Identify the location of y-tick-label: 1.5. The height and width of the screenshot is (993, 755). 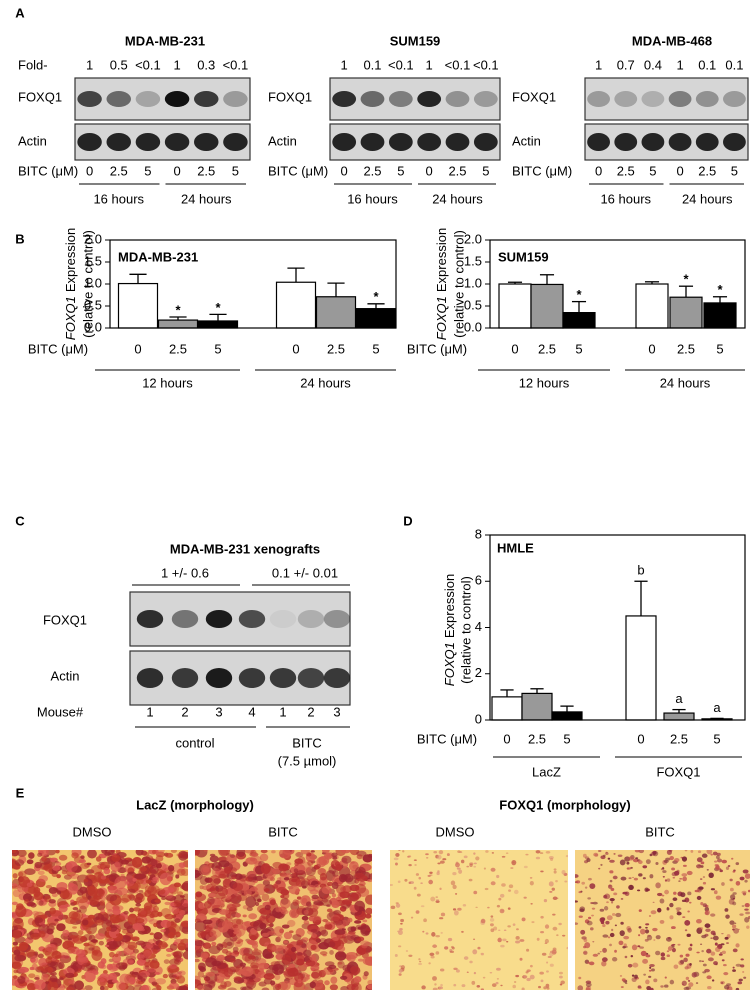
(473, 260).